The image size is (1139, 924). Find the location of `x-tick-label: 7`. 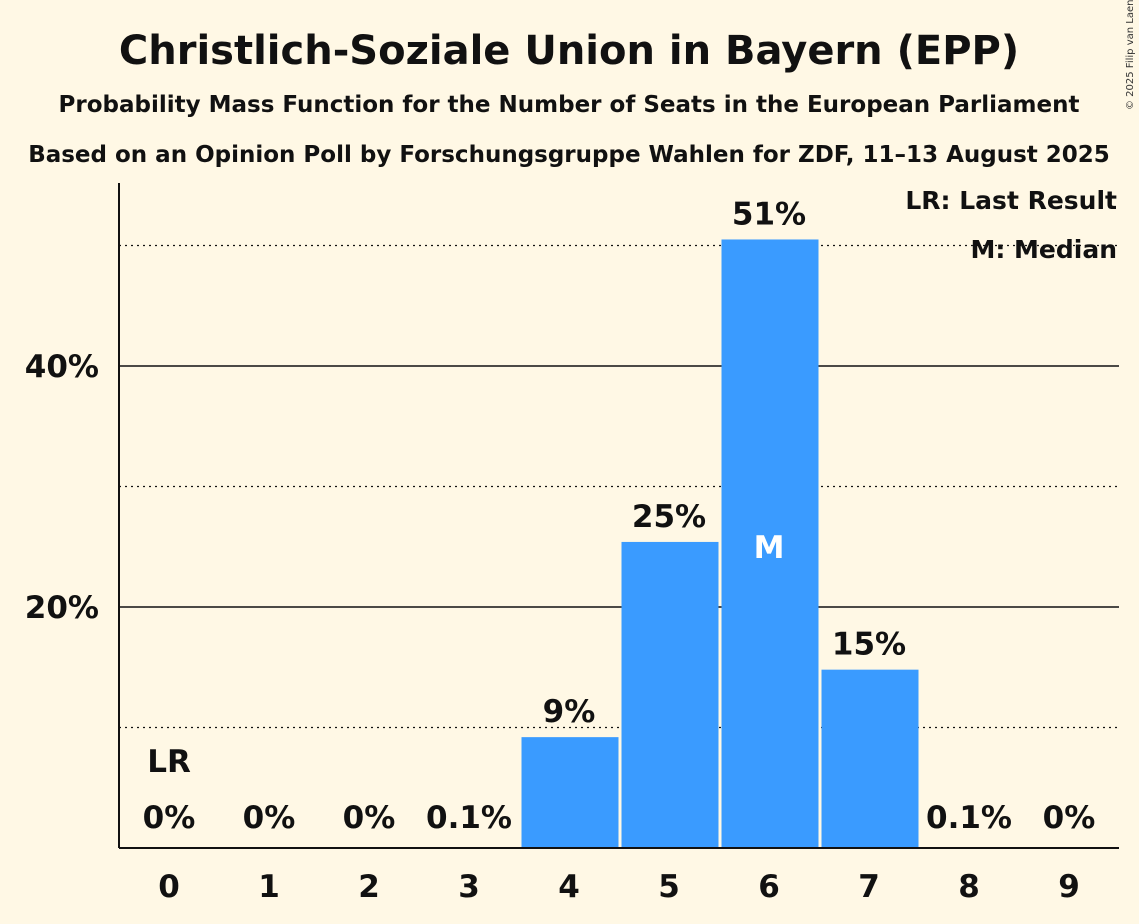

x-tick-label: 7 is located at coordinates (869, 887).